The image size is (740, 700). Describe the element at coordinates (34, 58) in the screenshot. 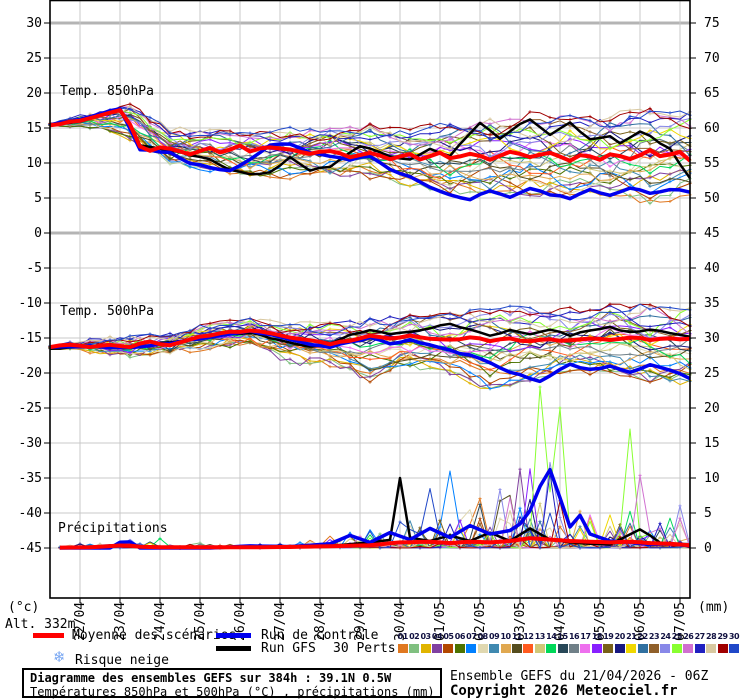

I see `y-left-tick-label: 25` at that location.